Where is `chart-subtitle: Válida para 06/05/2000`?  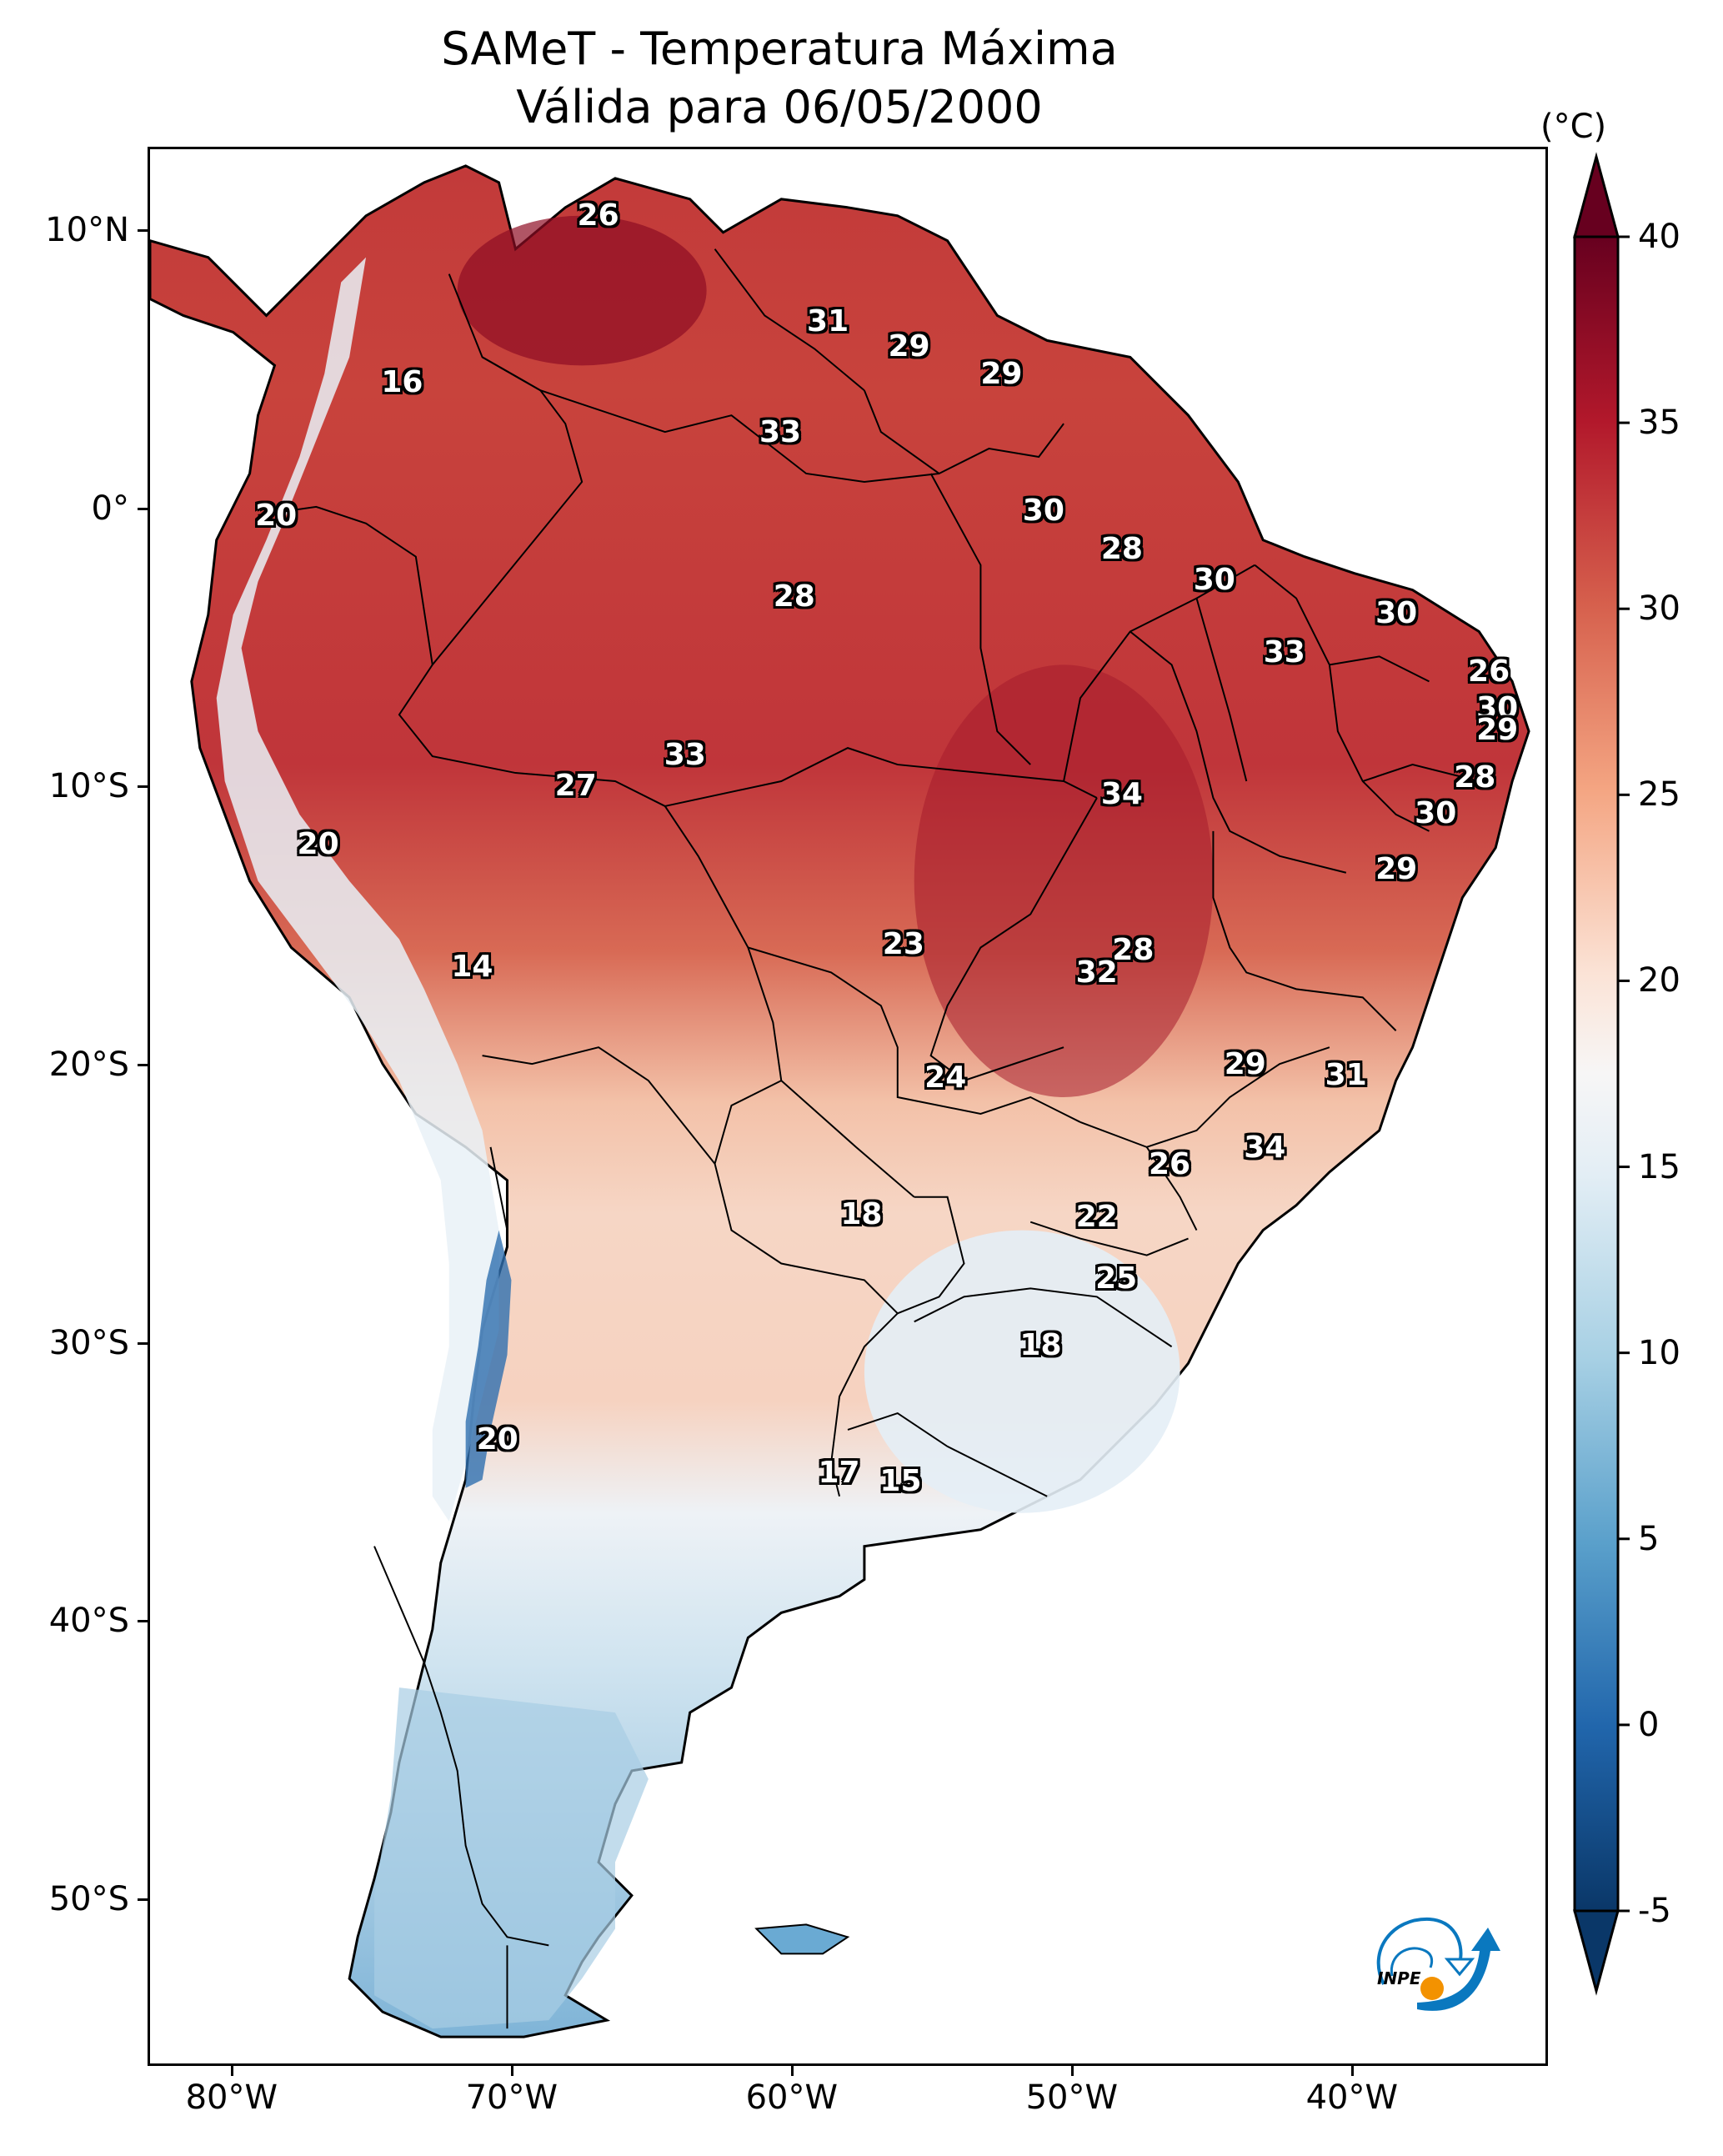
chart-subtitle: Válida para 06/05/2000 is located at coordinates (779, 107).